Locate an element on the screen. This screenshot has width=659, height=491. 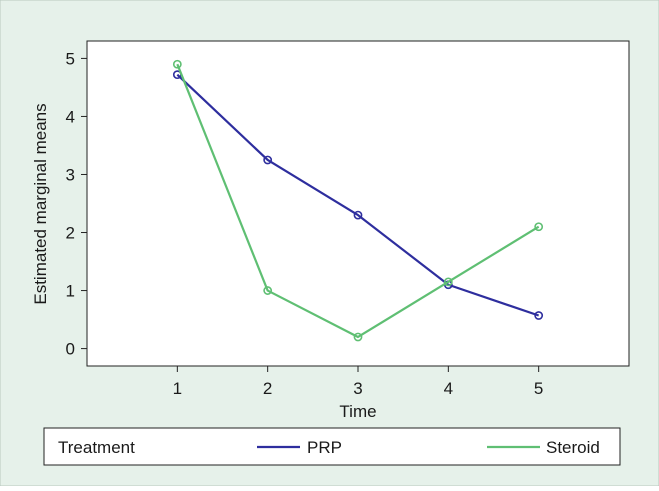
y-tick-label: 4 is located at coordinates (70, 116).